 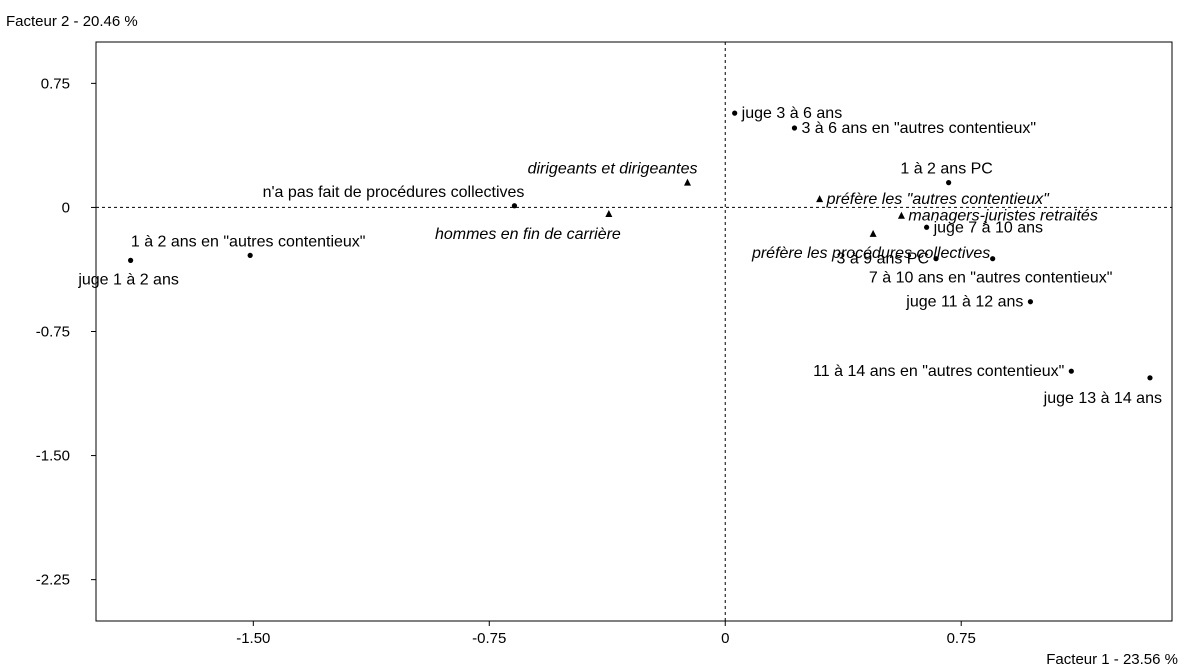 I want to click on point-label: hommes en fin de carrière, so click(x=528, y=234).